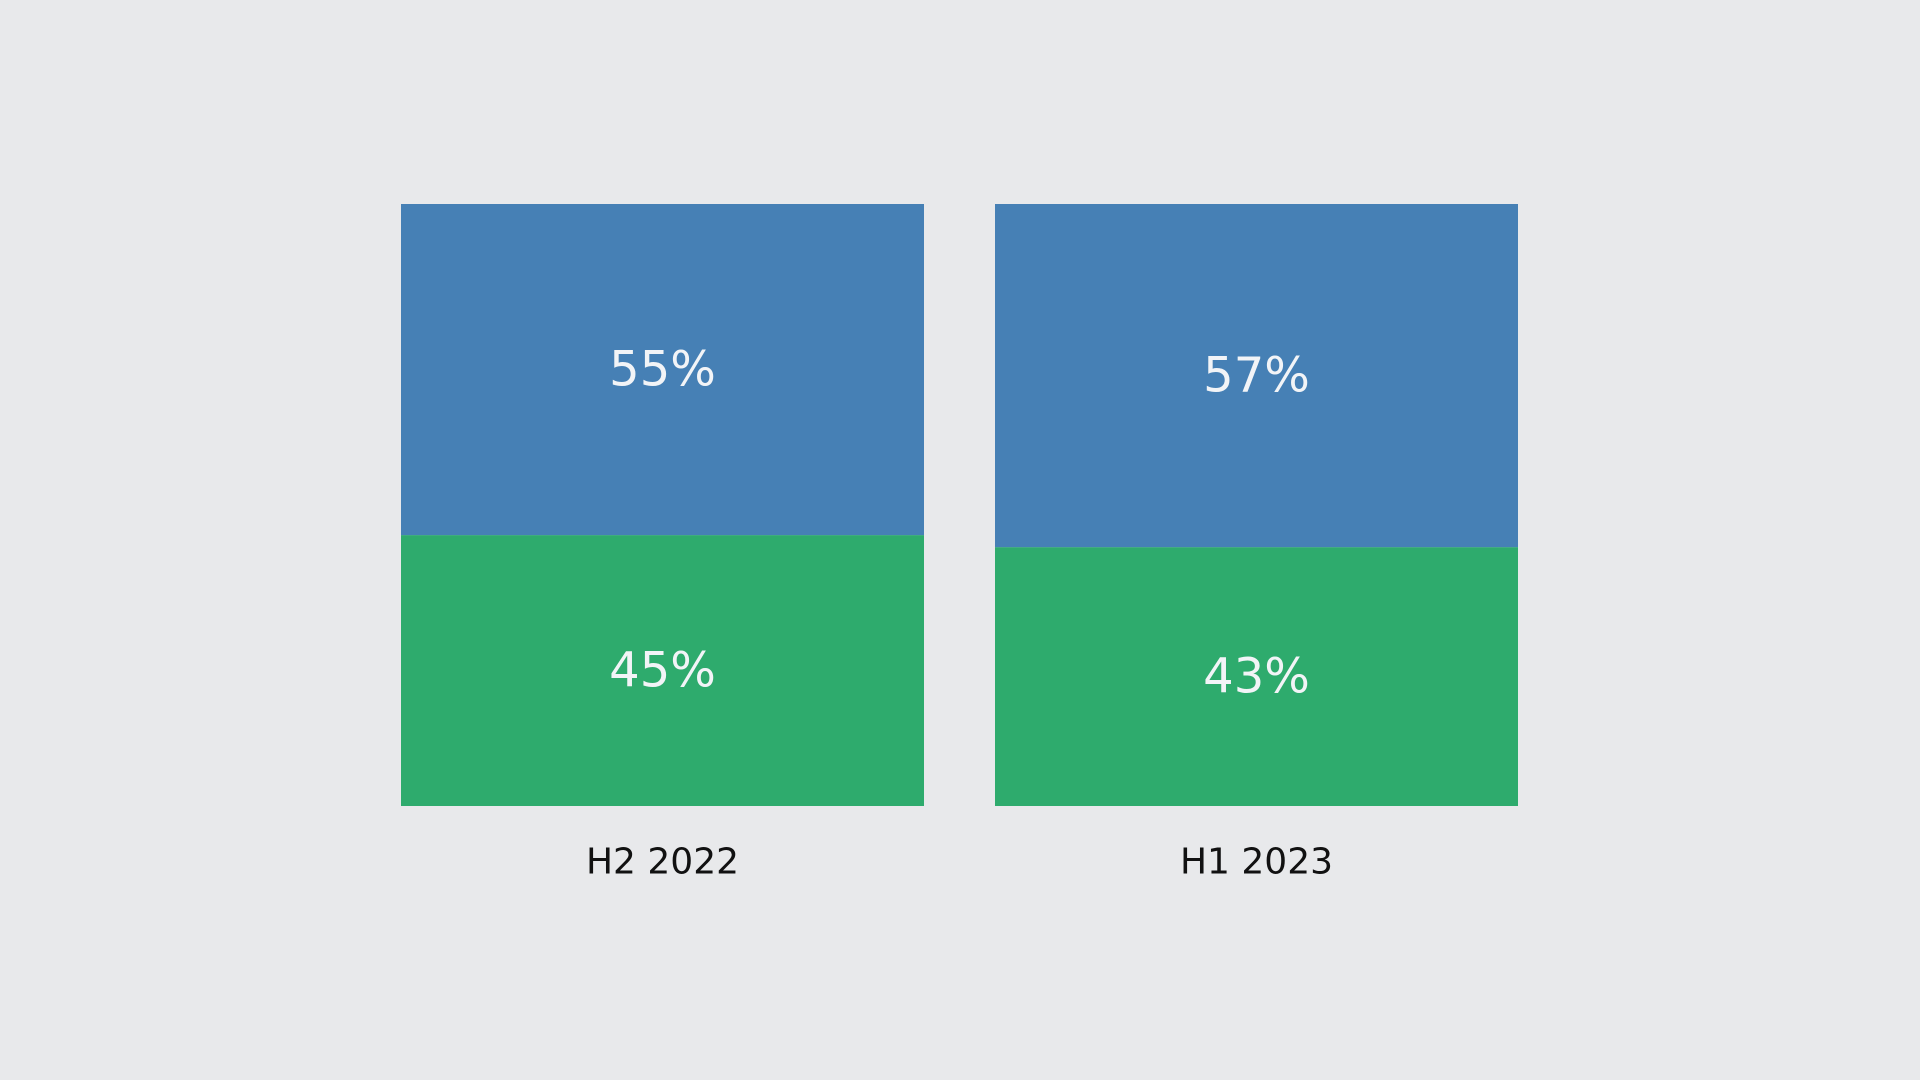 This screenshot has height=1080, width=1920. I want to click on category-labels: H2 2022 H1 2023, so click(959, 862).